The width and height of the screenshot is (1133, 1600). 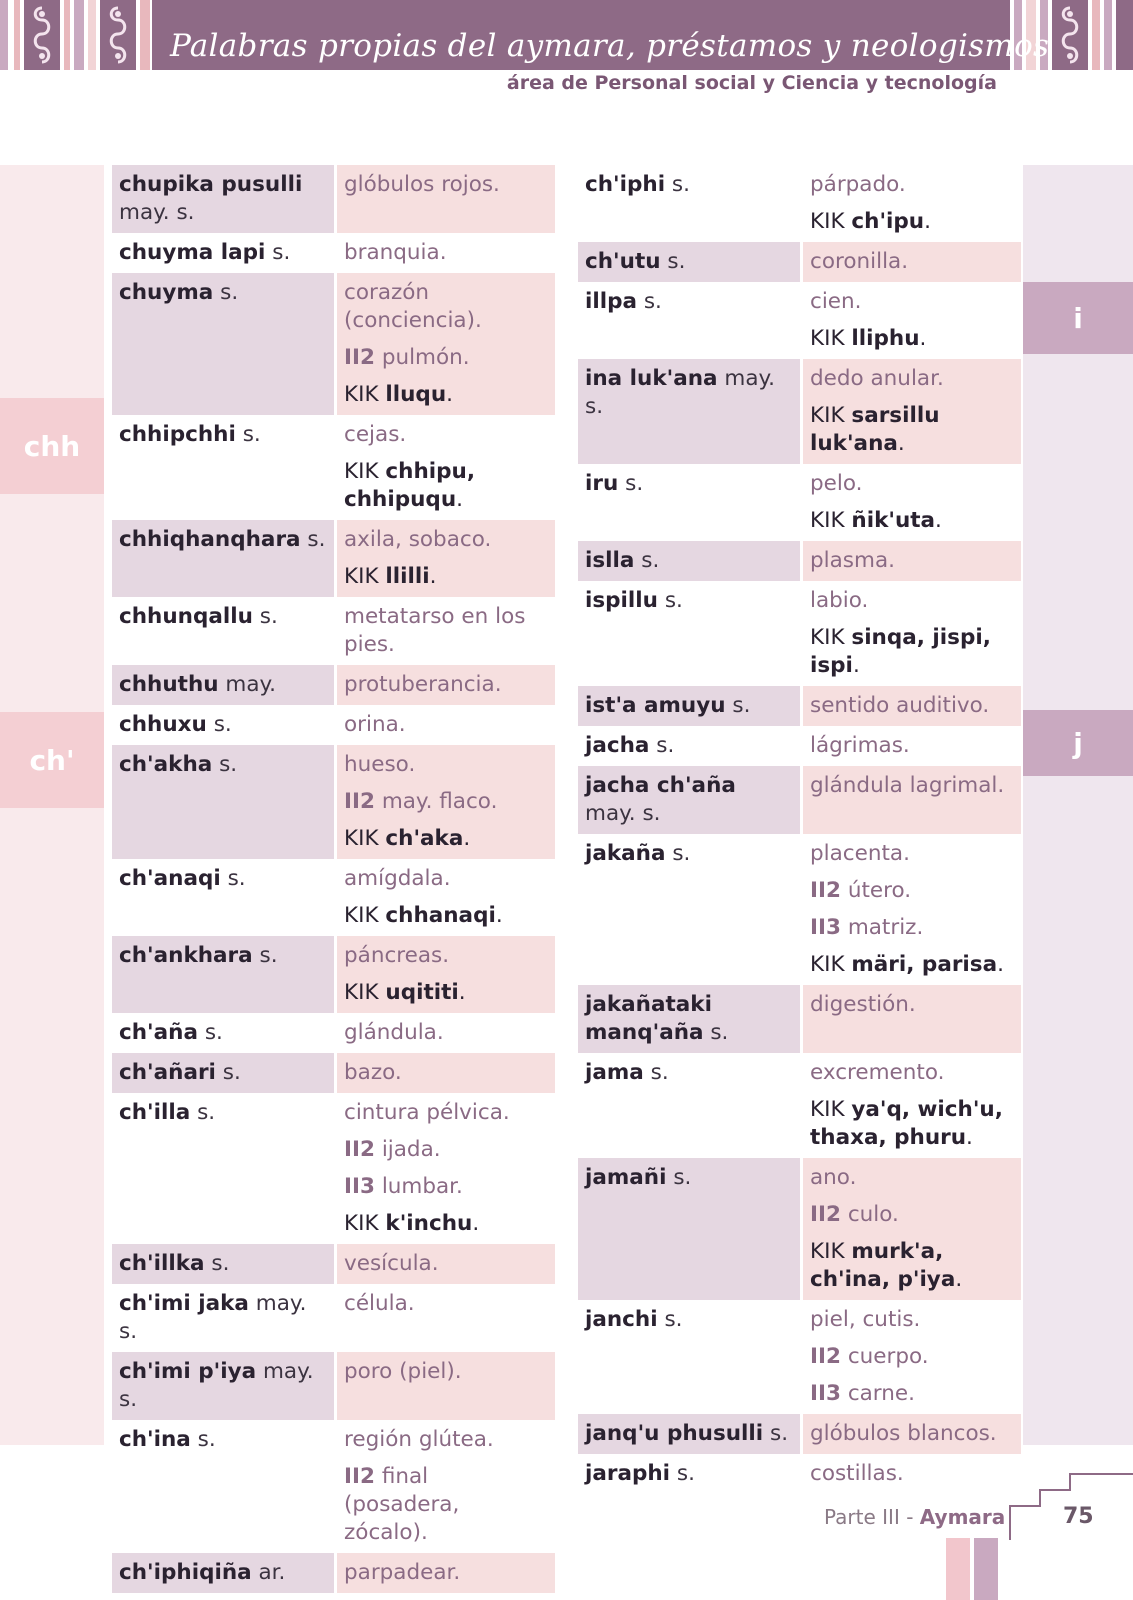 I want to click on glossary-entry: chuyma lapi s. branquia., so click(x=333, y=253).